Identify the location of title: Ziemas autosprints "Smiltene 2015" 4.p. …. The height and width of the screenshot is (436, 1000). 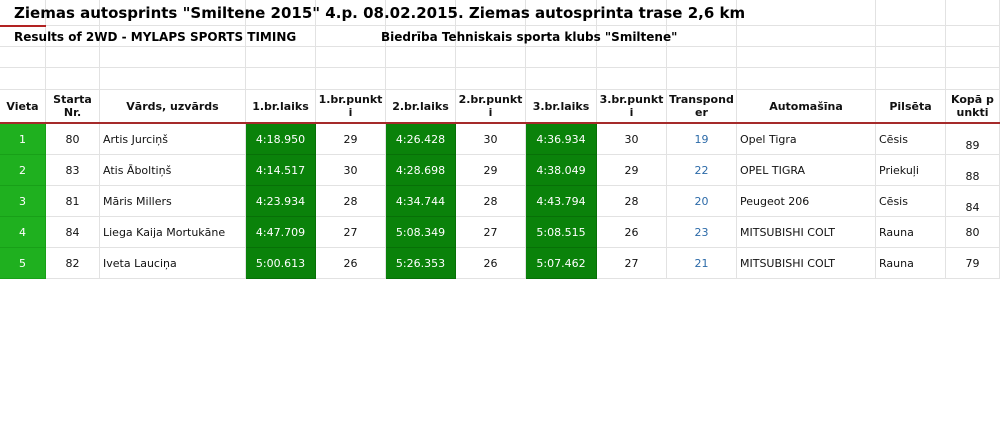
(380, 13).